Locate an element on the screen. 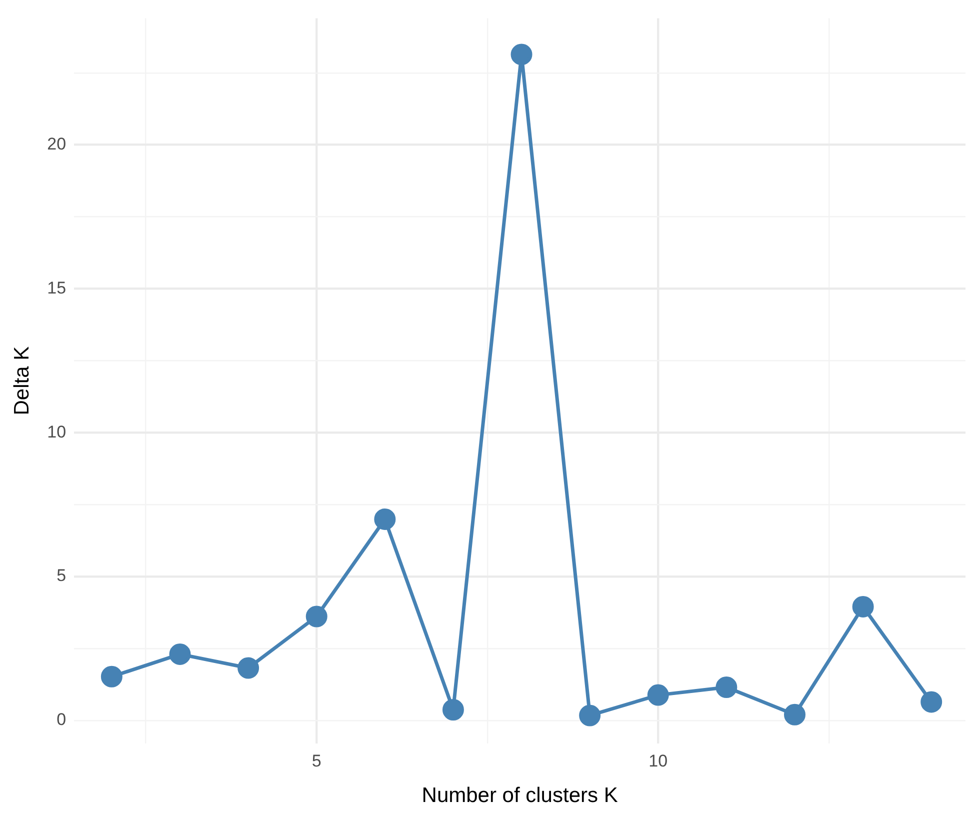 The height and width of the screenshot is (819, 978). y-tick-label: 10 is located at coordinates (56, 432).